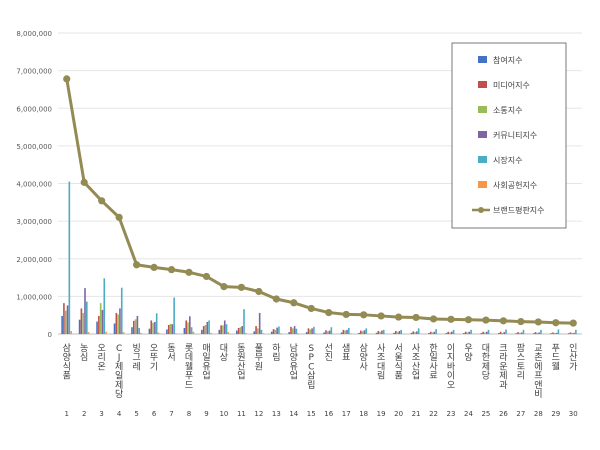 The width and height of the screenshot is (600, 450). What do you see at coordinates (84, 414) in the screenshot?
I see `x-index-label: 2` at bounding box center [84, 414].